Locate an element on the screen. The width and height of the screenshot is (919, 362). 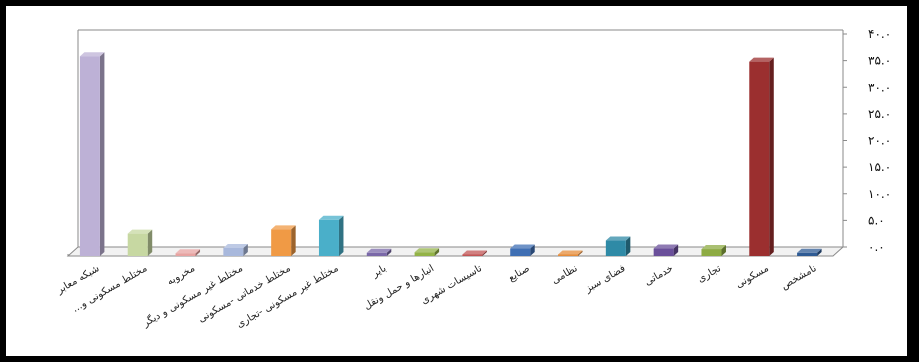
x-category-label: مسکونی is located at coordinates (752, 277).